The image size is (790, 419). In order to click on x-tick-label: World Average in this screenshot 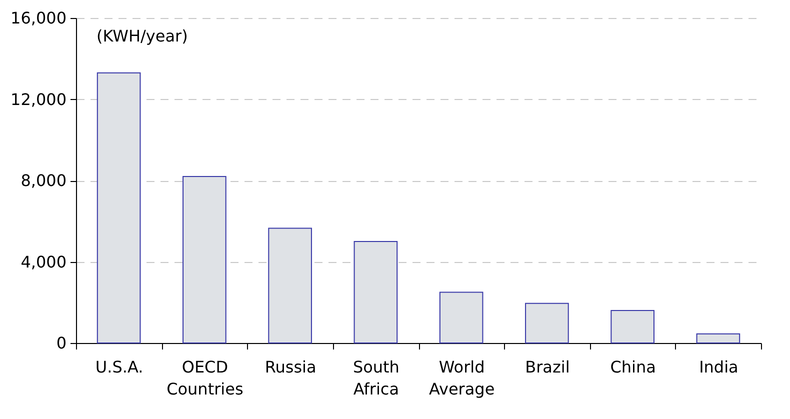, I will do `click(461, 378)`.